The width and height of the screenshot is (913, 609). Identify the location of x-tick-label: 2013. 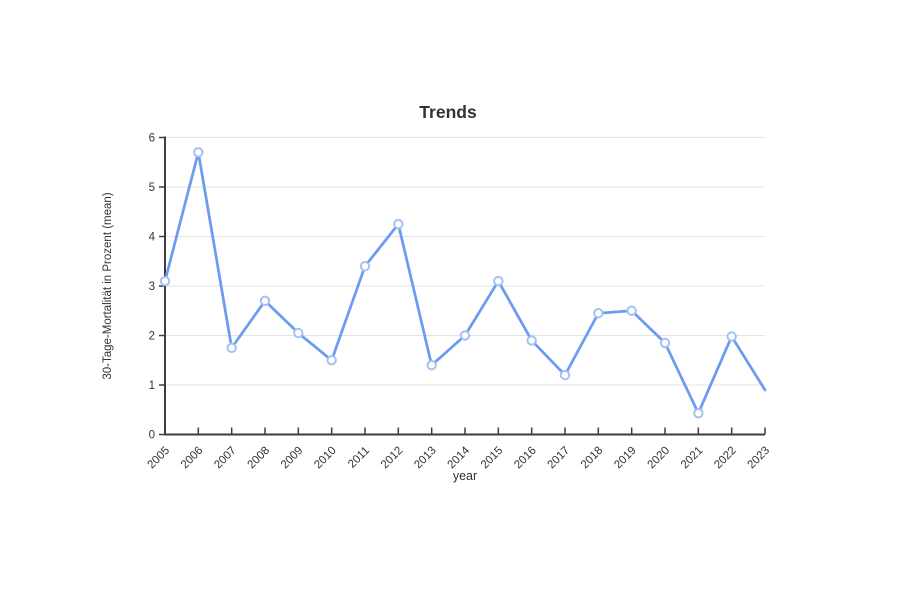
(425, 458).